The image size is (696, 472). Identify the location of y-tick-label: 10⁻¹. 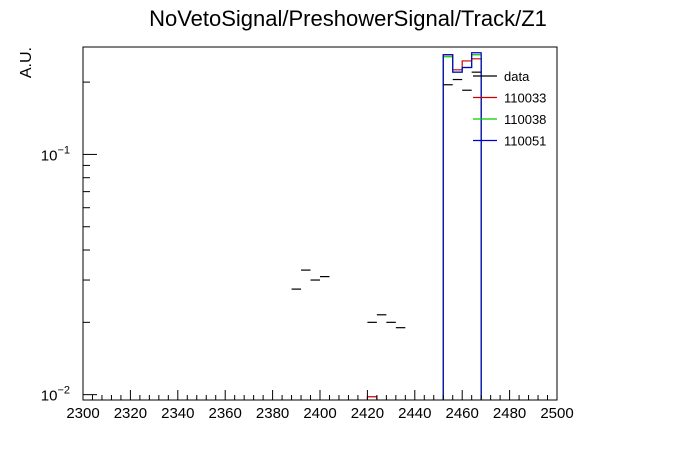
(55, 154).